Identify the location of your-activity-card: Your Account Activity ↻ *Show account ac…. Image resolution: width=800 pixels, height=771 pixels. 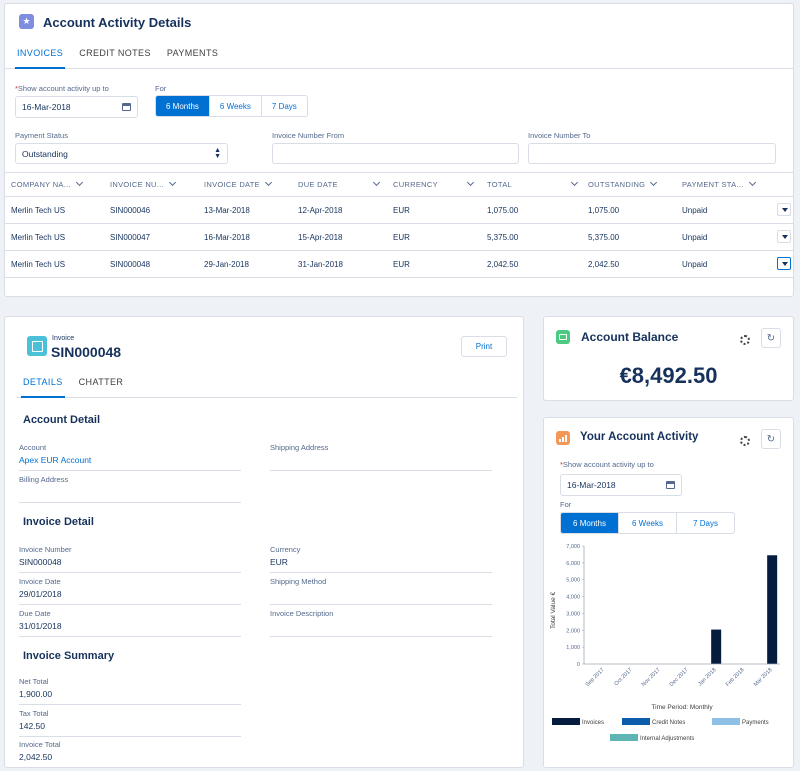
(668, 592).